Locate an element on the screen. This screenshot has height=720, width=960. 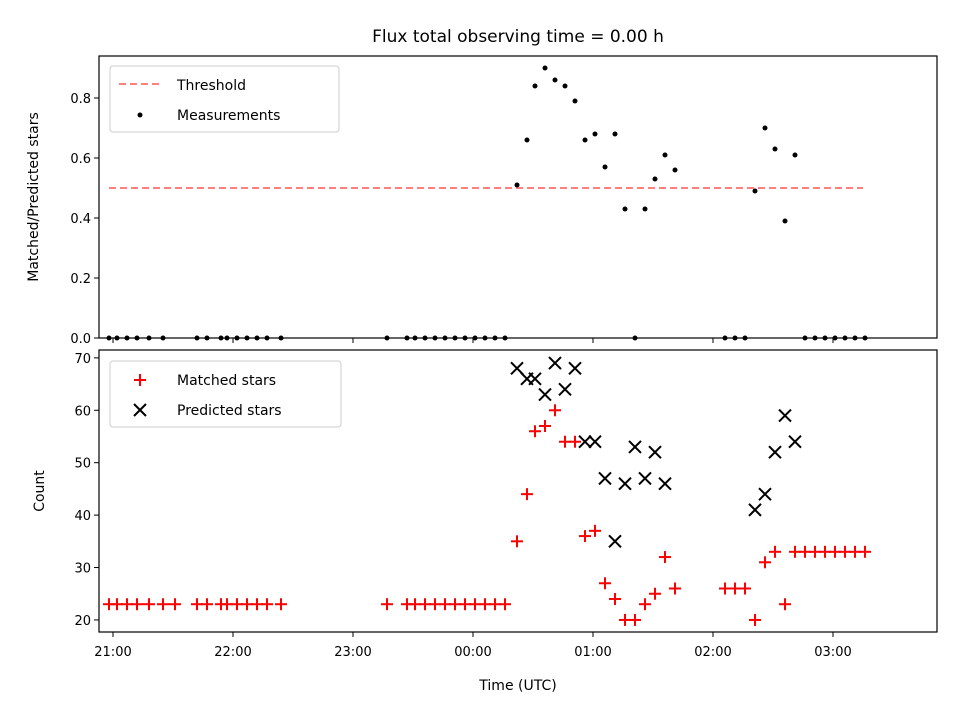
legend-matched-label: Matched stars is located at coordinates (226, 381).